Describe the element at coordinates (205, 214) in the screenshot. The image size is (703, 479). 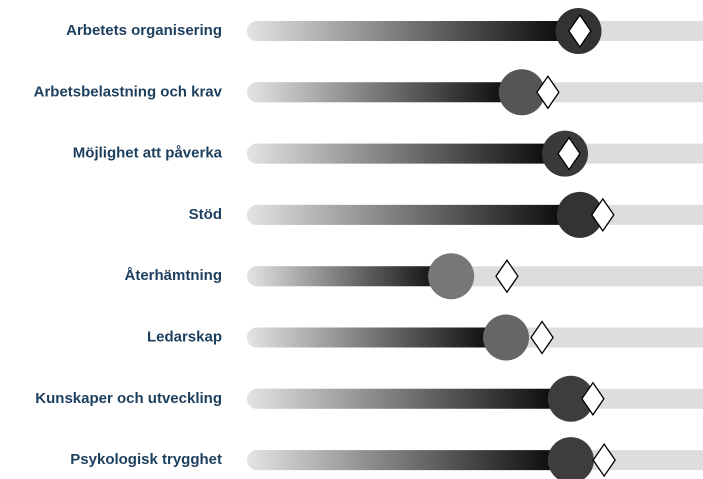
I see `row-label: Stöd` at that location.